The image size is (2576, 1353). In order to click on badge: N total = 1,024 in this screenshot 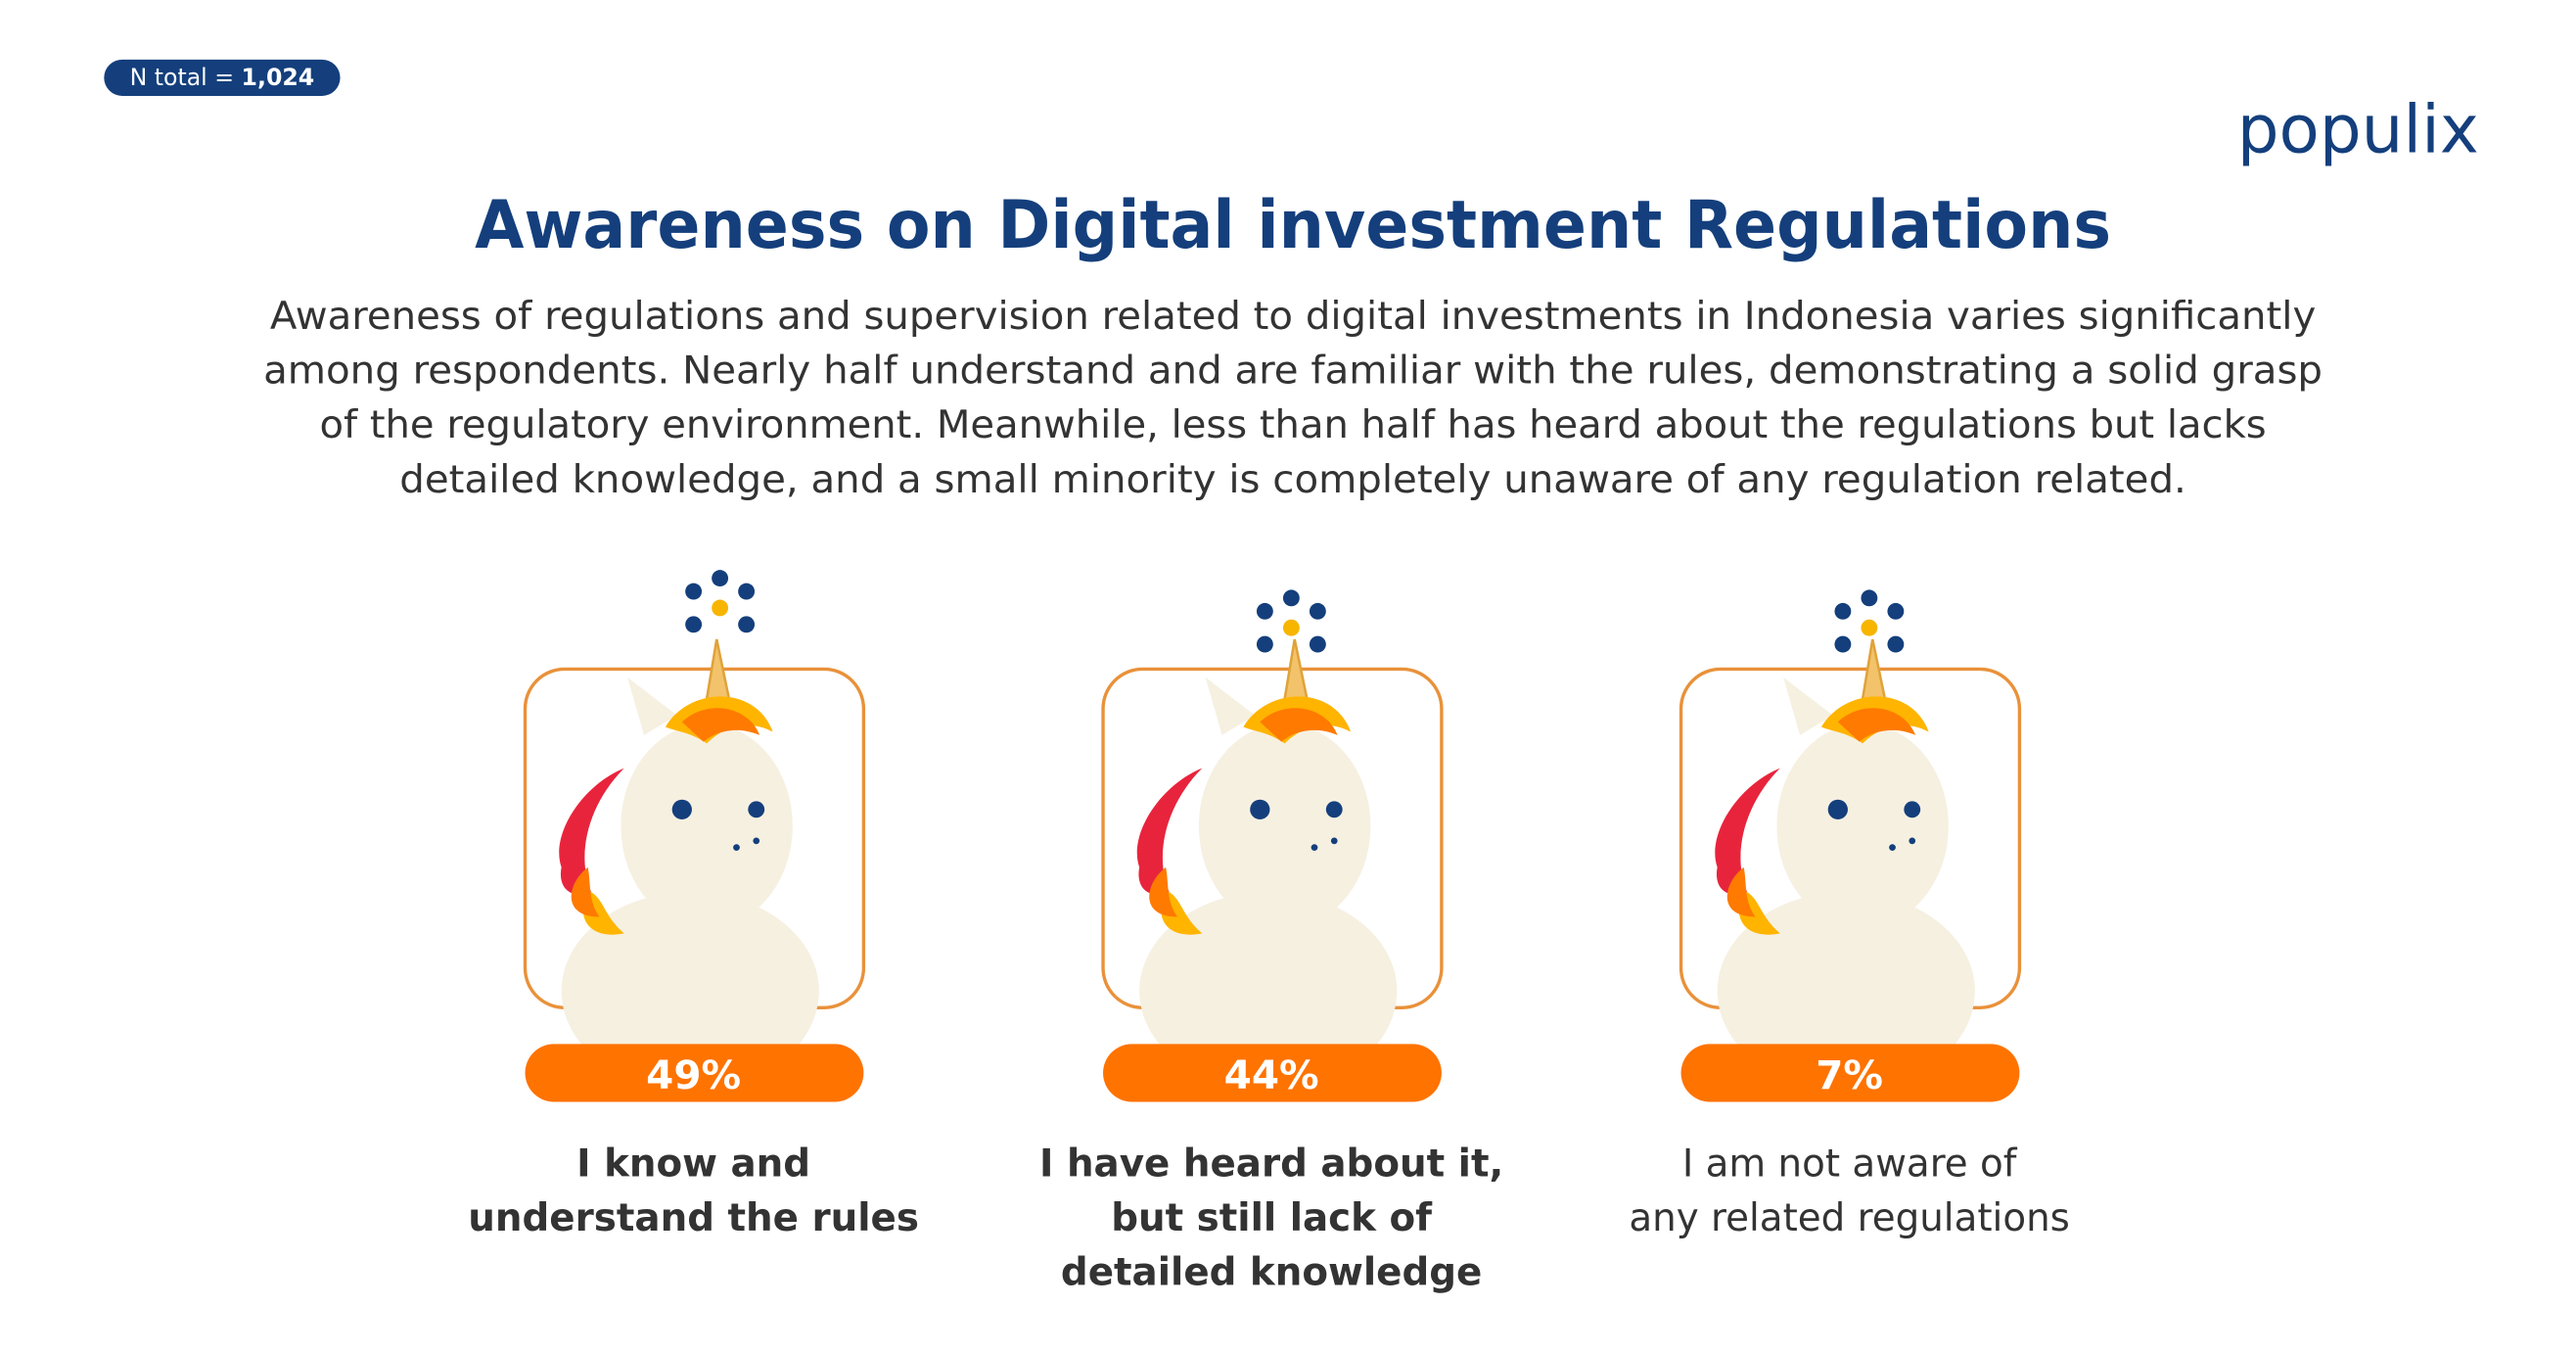, I will do `click(223, 78)`.